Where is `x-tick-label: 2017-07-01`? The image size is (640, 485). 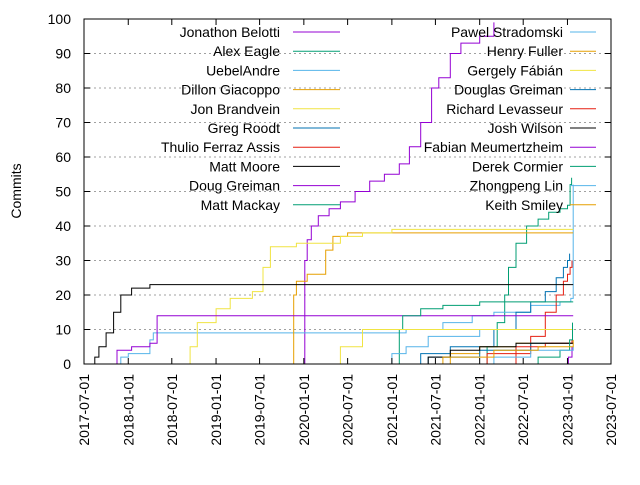
x-tick-label: 2017-07-01 is located at coordinates (84, 410).